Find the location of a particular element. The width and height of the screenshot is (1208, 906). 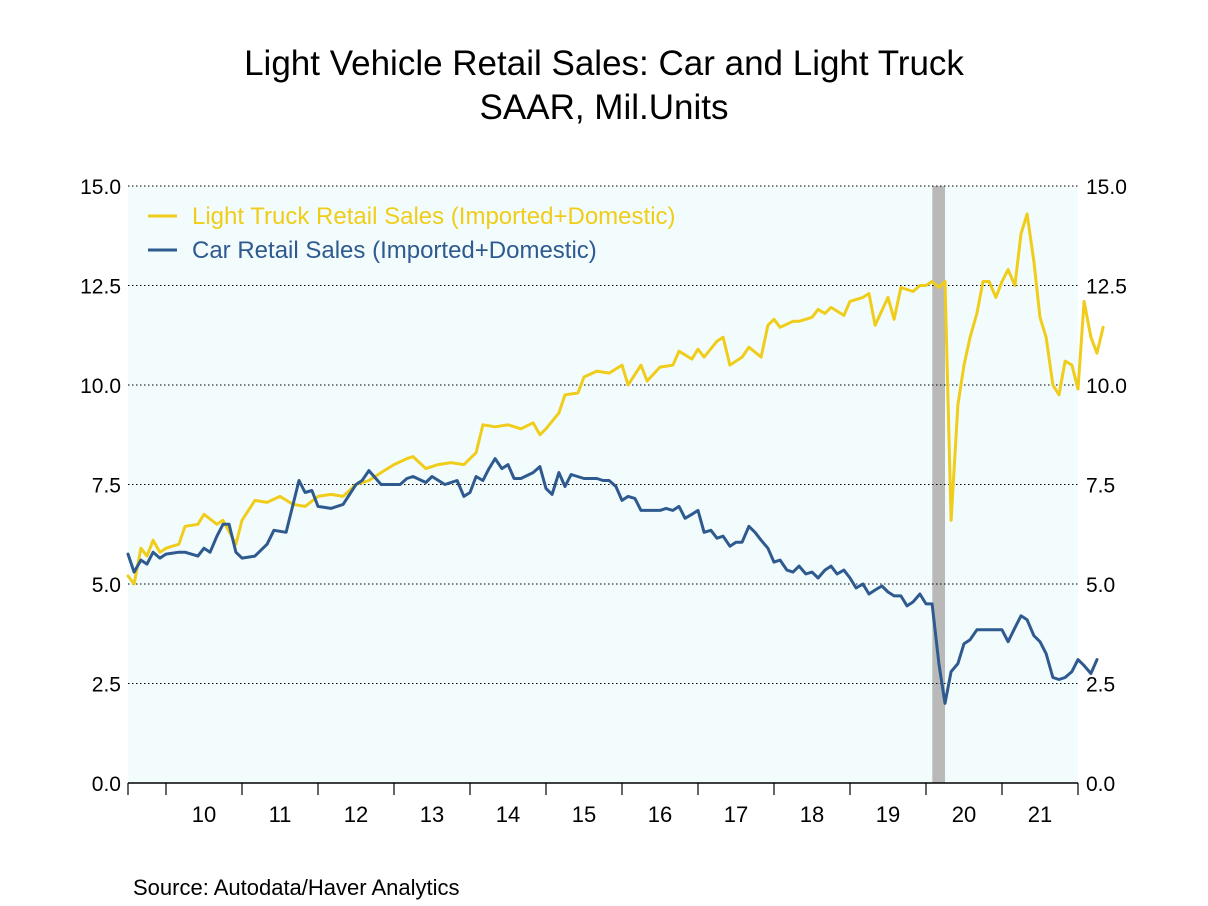

y-tick-label-right: 10.0 is located at coordinates (1106, 386).